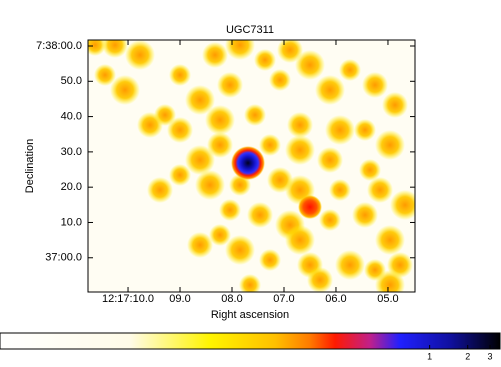 The image size is (501, 367). What do you see at coordinates (429, 356) in the screenshot?
I see `colorbar-tick-label: 1` at bounding box center [429, 356].